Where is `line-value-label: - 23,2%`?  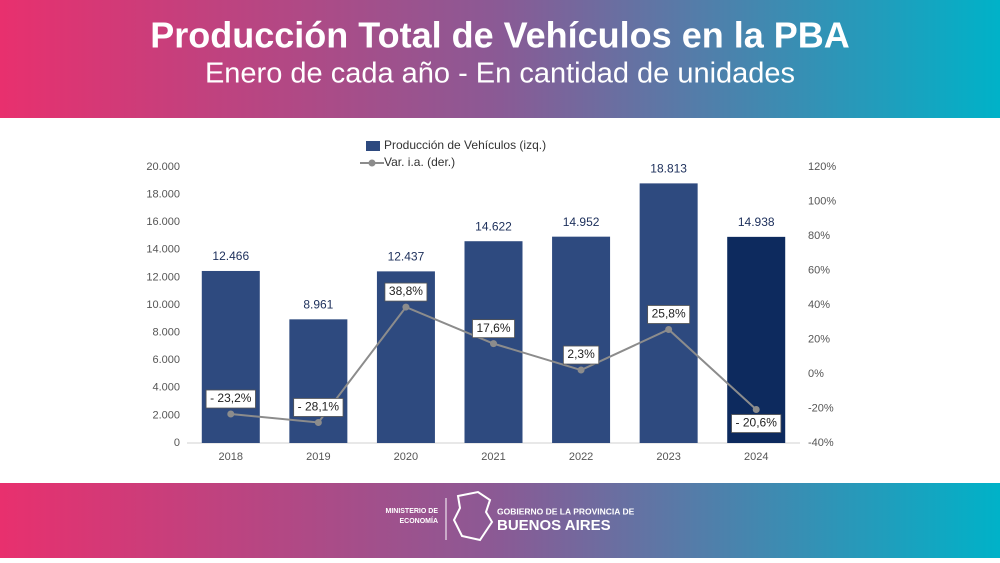
line-value-label: - 23,2% is located at coordinates (230, 399).